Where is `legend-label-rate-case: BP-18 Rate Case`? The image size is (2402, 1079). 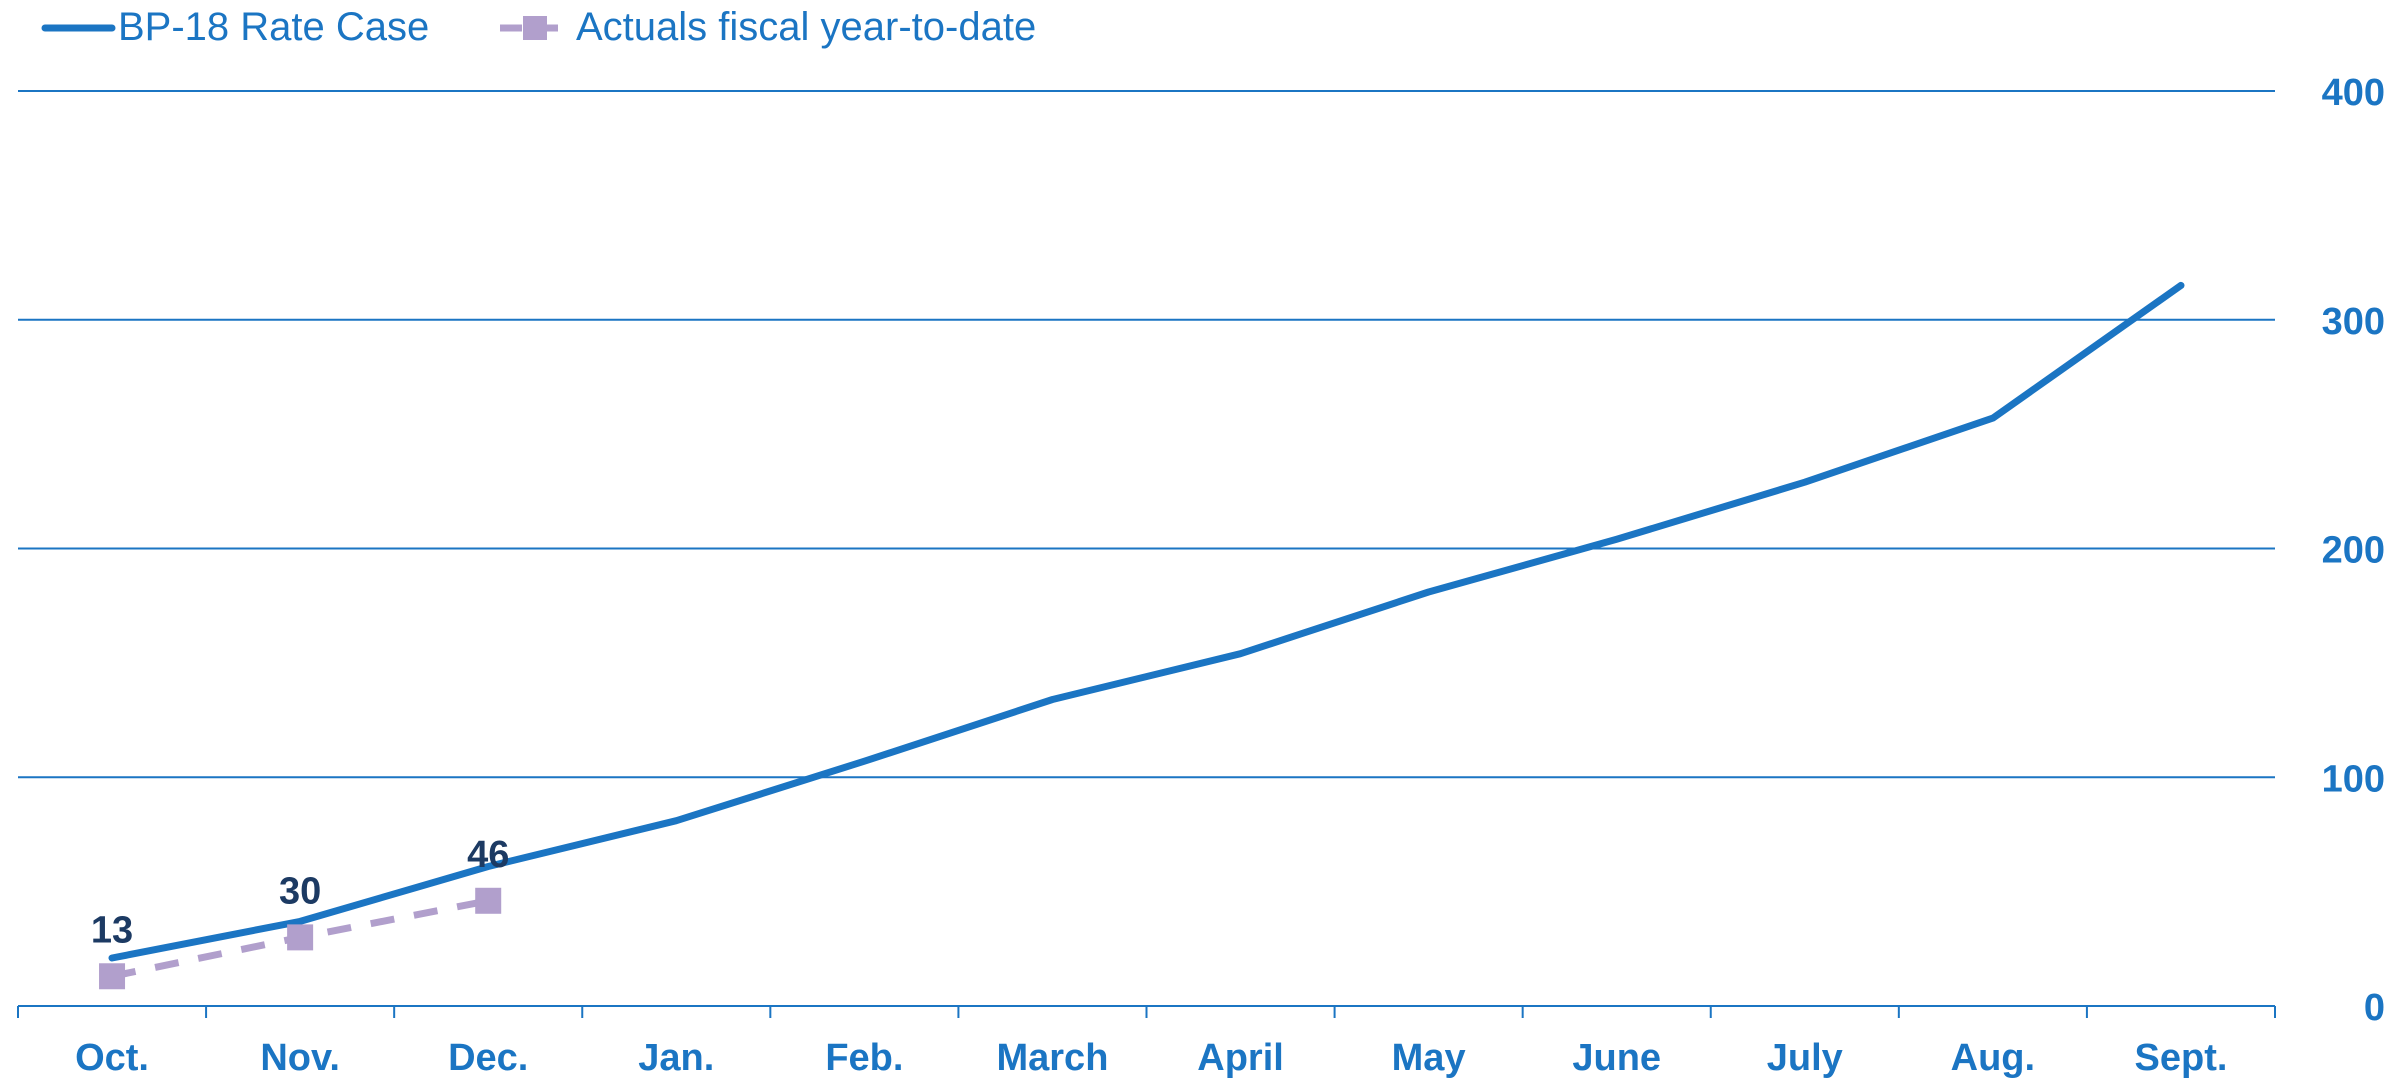
legend-label-rate-case: BP-18 Rate Case is located at coordinates (273, 27).